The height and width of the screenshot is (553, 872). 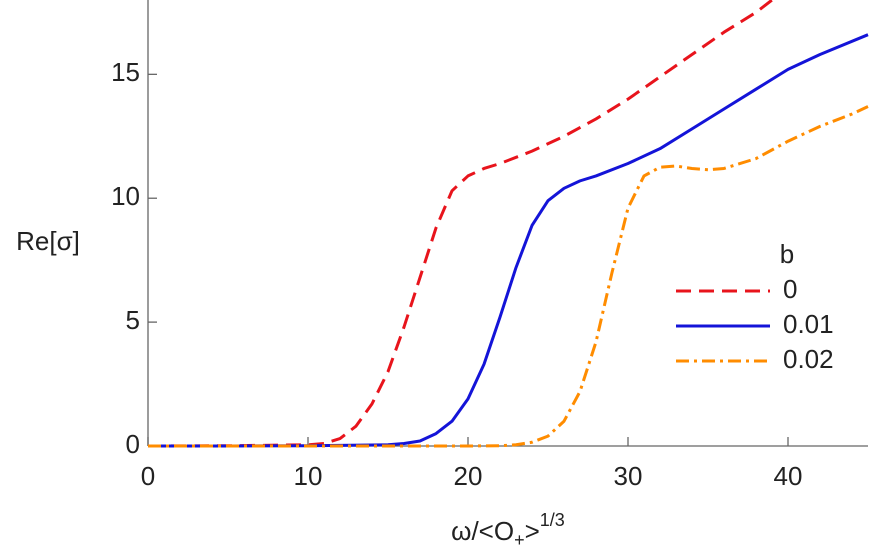 I want to click on legend-label: 0.01, so click(x=808, y=324).